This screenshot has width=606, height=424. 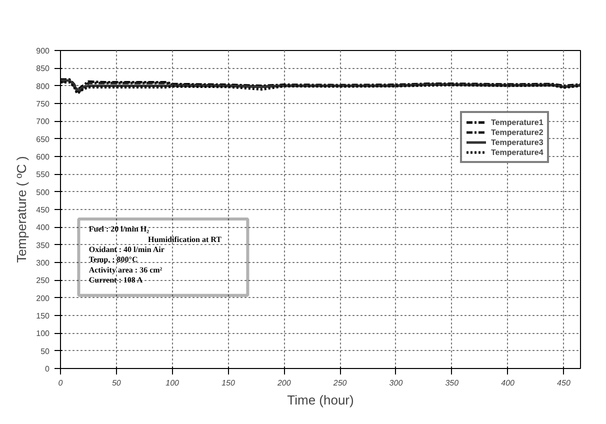 What do you see at coordinates (284, 383) in the screenshot?
I see `x-tick-label: 200` at bounding box center [284, 383].